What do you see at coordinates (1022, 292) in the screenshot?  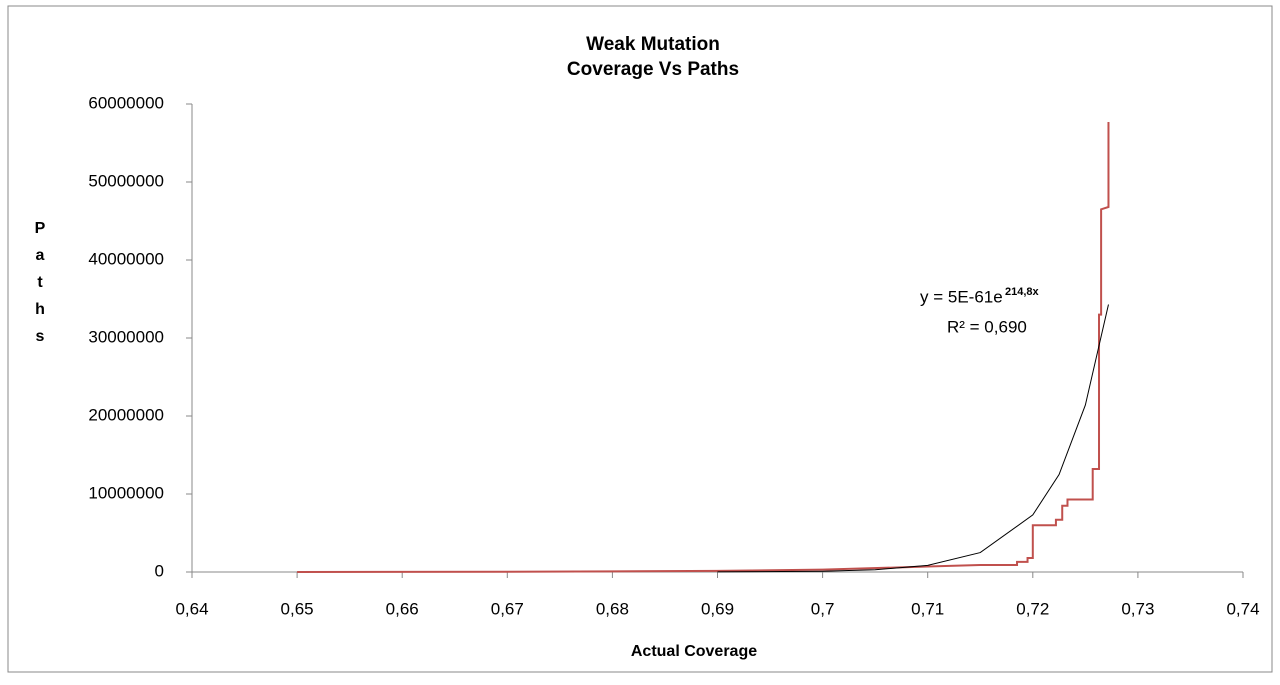 I see `trendline-exponent: 214,8x` at bounding box center [1022, 292].